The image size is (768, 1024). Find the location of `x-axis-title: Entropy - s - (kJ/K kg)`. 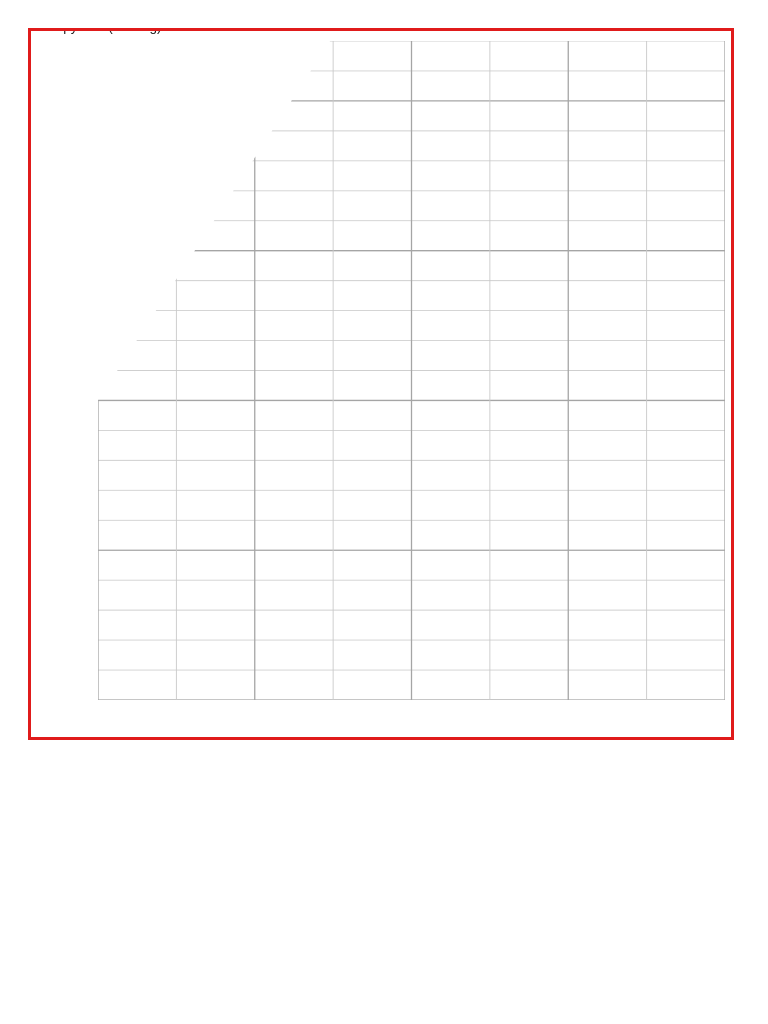

x-axis-title: Entropy - s - (kJ/K kg) is located at coordinates (96, 32).